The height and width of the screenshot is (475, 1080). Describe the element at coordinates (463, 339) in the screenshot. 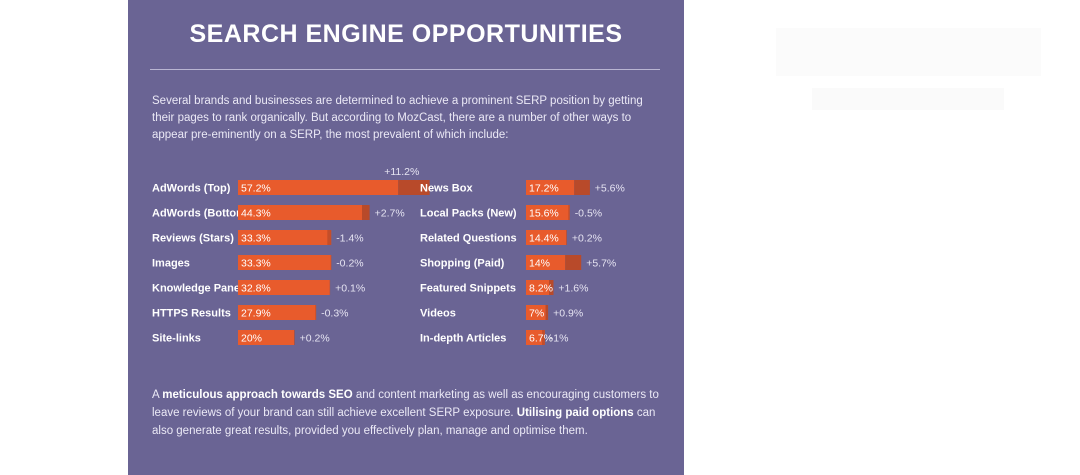

I see `category-label: In-depth Articles` at that location.